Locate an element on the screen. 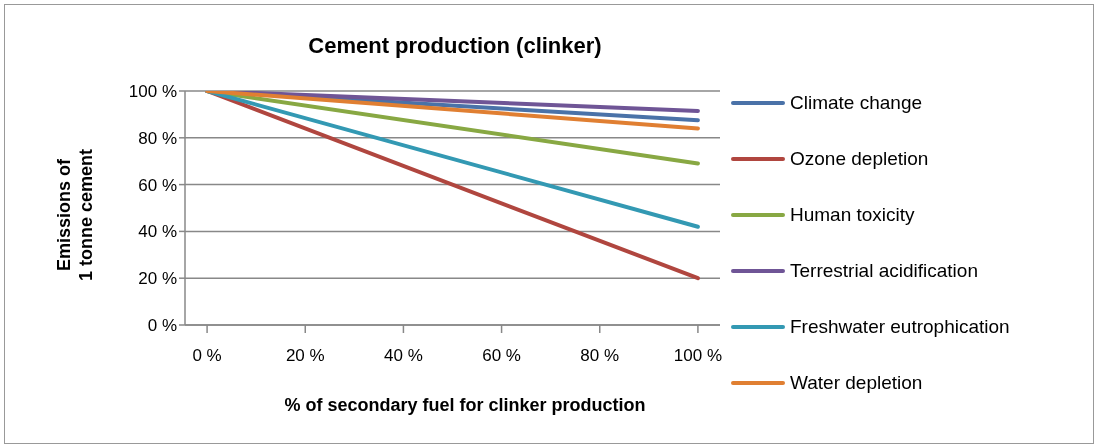  x-tick-label: 60 % is located at coordinates (501, 356).